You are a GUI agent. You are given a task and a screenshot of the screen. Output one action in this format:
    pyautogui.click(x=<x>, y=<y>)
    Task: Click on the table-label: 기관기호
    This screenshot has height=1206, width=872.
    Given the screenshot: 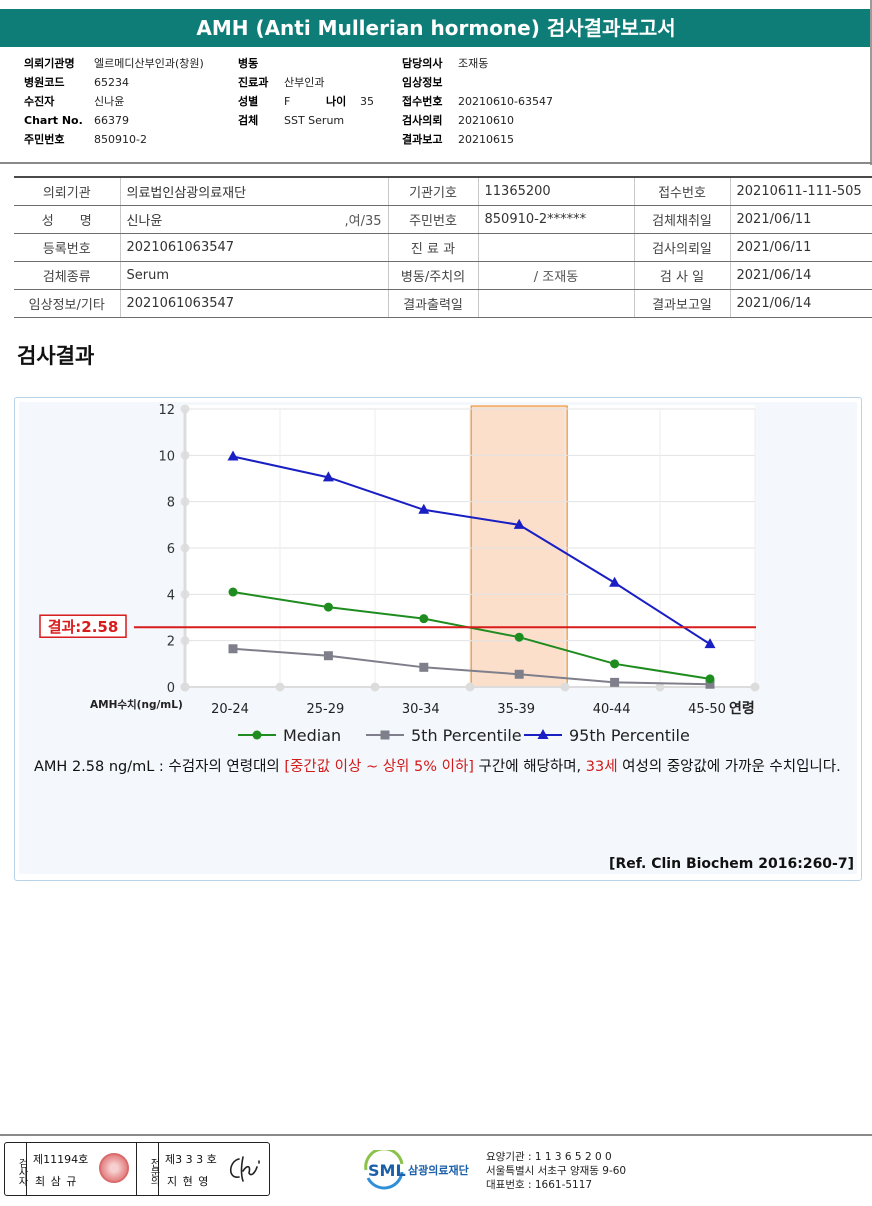 What is the action you would take?
    pyautogui.click(x=433, y=191)
    